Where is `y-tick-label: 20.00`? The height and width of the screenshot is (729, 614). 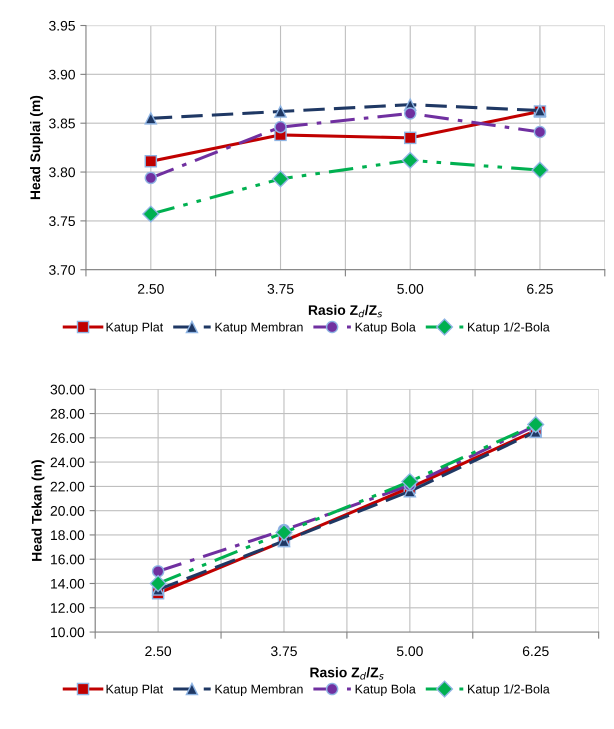
y-tick-label: 20.00 is located at coordinates (67, 511).